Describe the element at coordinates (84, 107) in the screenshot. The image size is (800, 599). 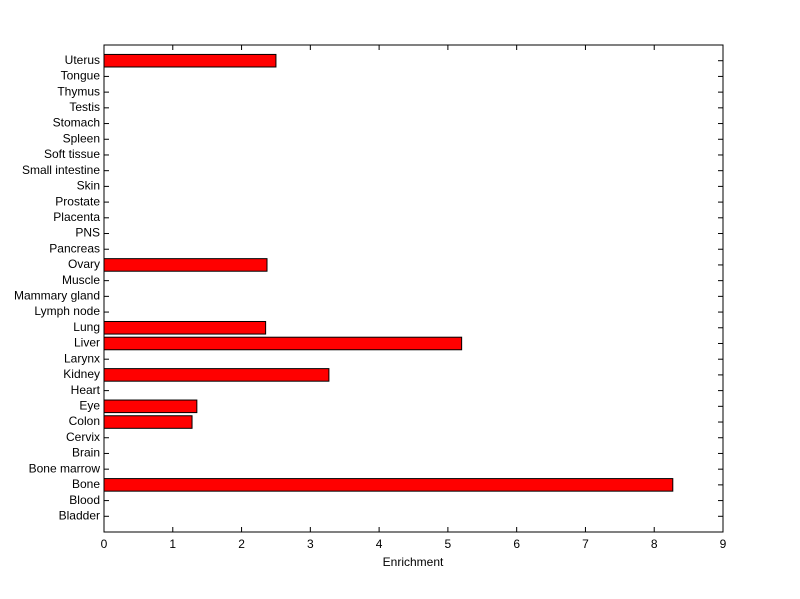
I see `y-tick-label: Testis` at that location.